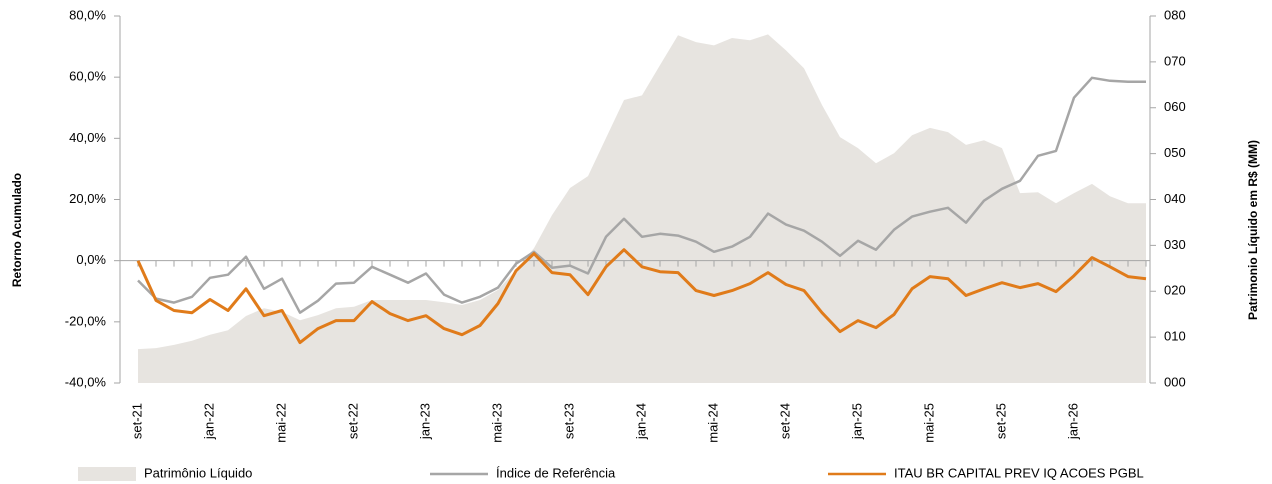 The width and height of the screenshot is (1272, 484). What do you see at coordinates (87, 76) in the screenshot?
I see `y-tick-label: 60,0%` at bounding box center [87, 76].